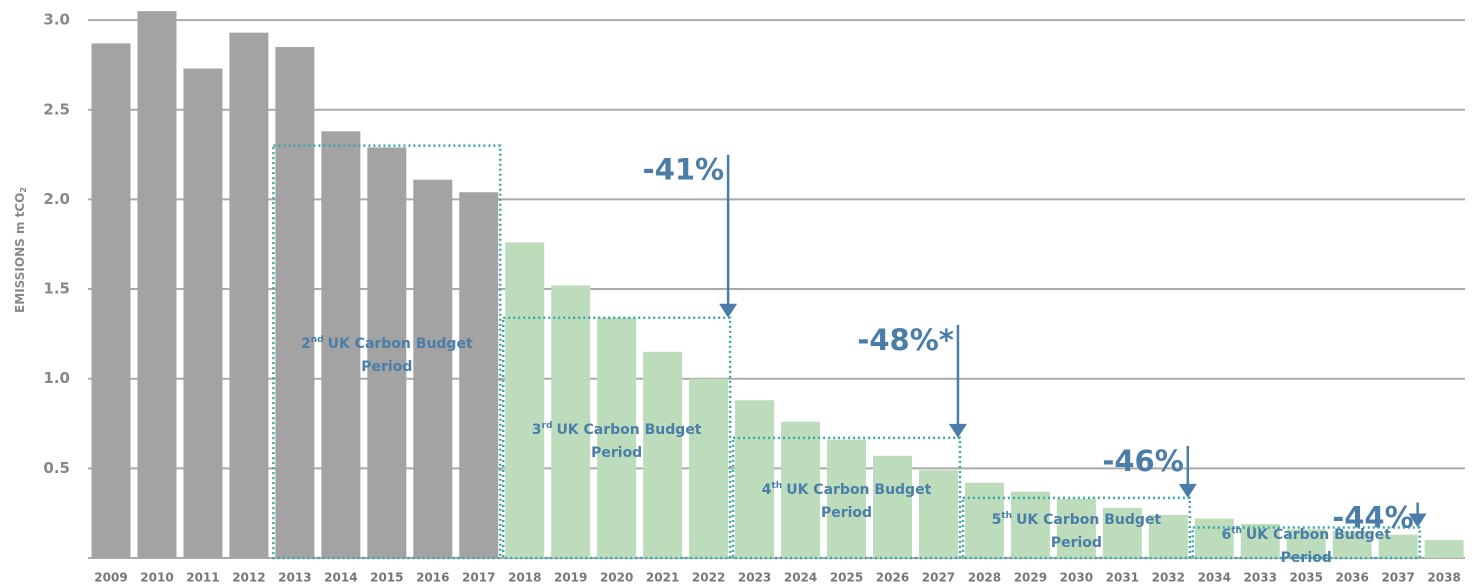  I want to click on x-tick-label: 2016, so click(432, 578).